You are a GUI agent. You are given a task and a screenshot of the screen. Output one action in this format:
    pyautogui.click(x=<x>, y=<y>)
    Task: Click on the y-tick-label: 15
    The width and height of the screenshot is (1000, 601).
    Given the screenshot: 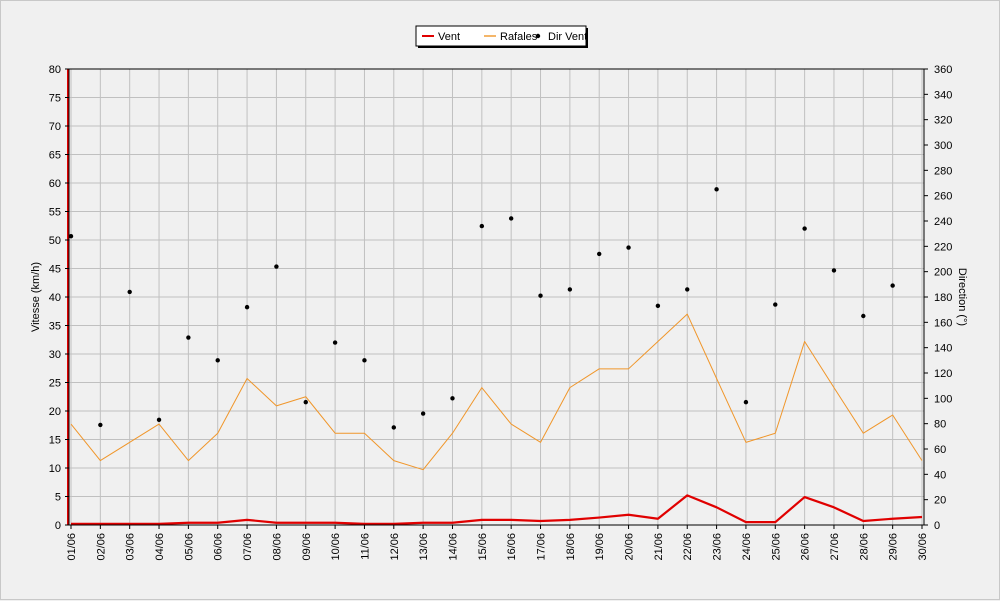 What is the action you would take?
    pyautogui.click(x=55, y=441)
    